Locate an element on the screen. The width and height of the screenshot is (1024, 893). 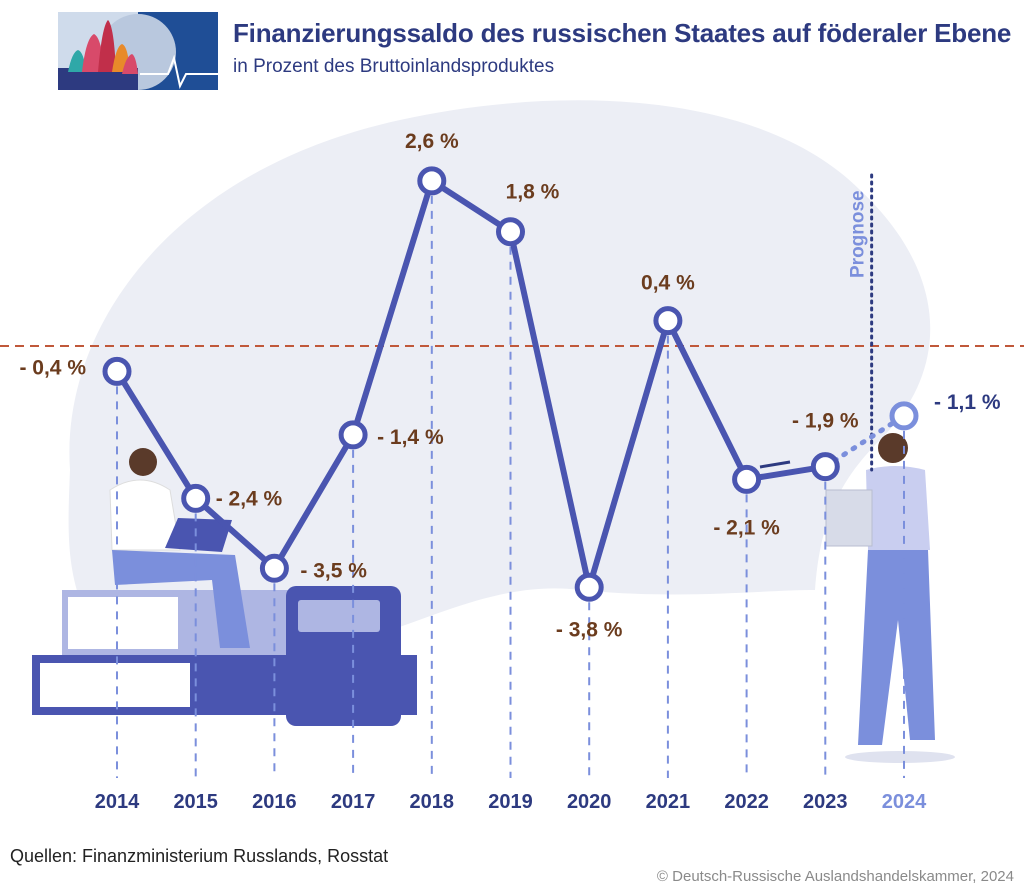
x-tick-label-2023: 2023 is located at coordinates (825, 802).